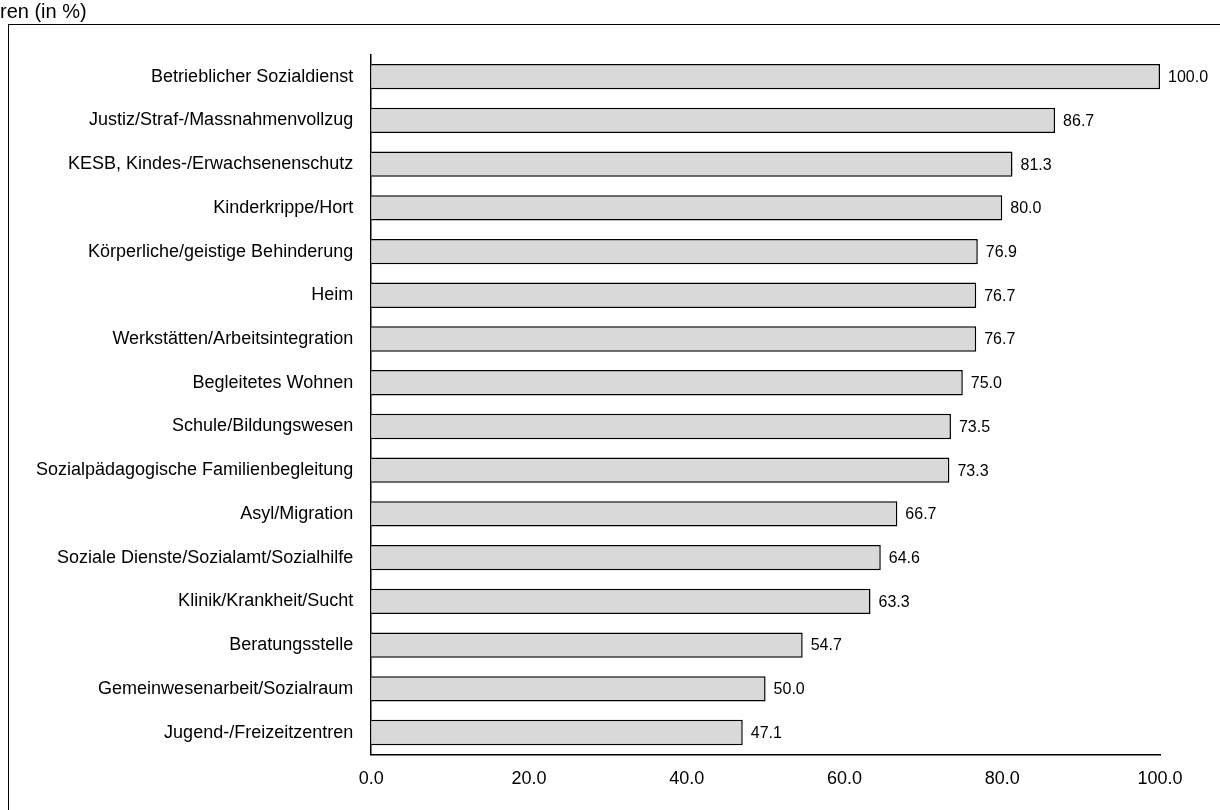  Describe the element at coordinates (233, 337) in the screenshot. I see `y-tick-label: Werkstätten/Arbeitsintegration` at that location.